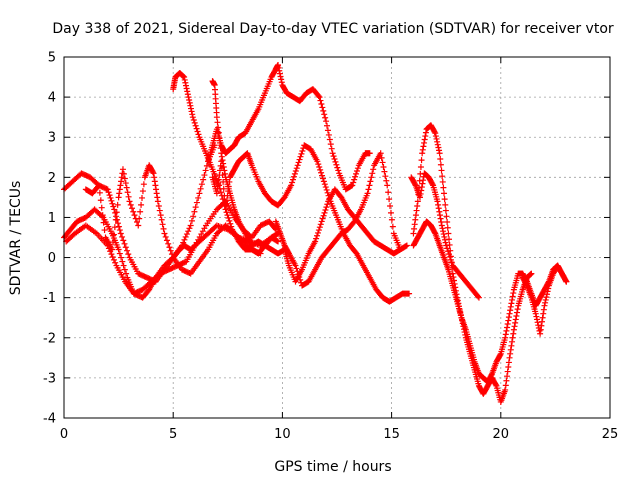 This screenshot has width=640, height=480. What do you see at coordinates (49, 338) in the screenshot?
I see `y-tick-label: -2` at bounding box center [49, 338].